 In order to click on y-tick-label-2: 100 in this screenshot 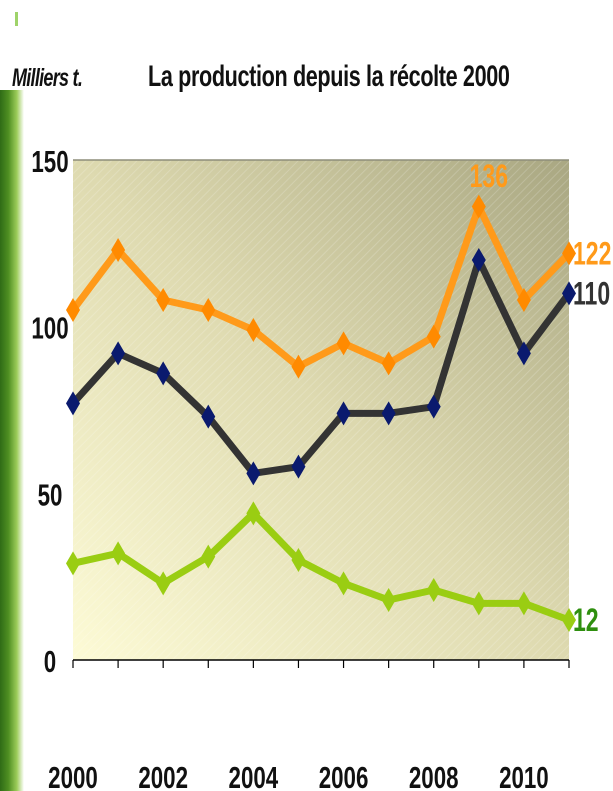, I will do `click(49, 328)`.